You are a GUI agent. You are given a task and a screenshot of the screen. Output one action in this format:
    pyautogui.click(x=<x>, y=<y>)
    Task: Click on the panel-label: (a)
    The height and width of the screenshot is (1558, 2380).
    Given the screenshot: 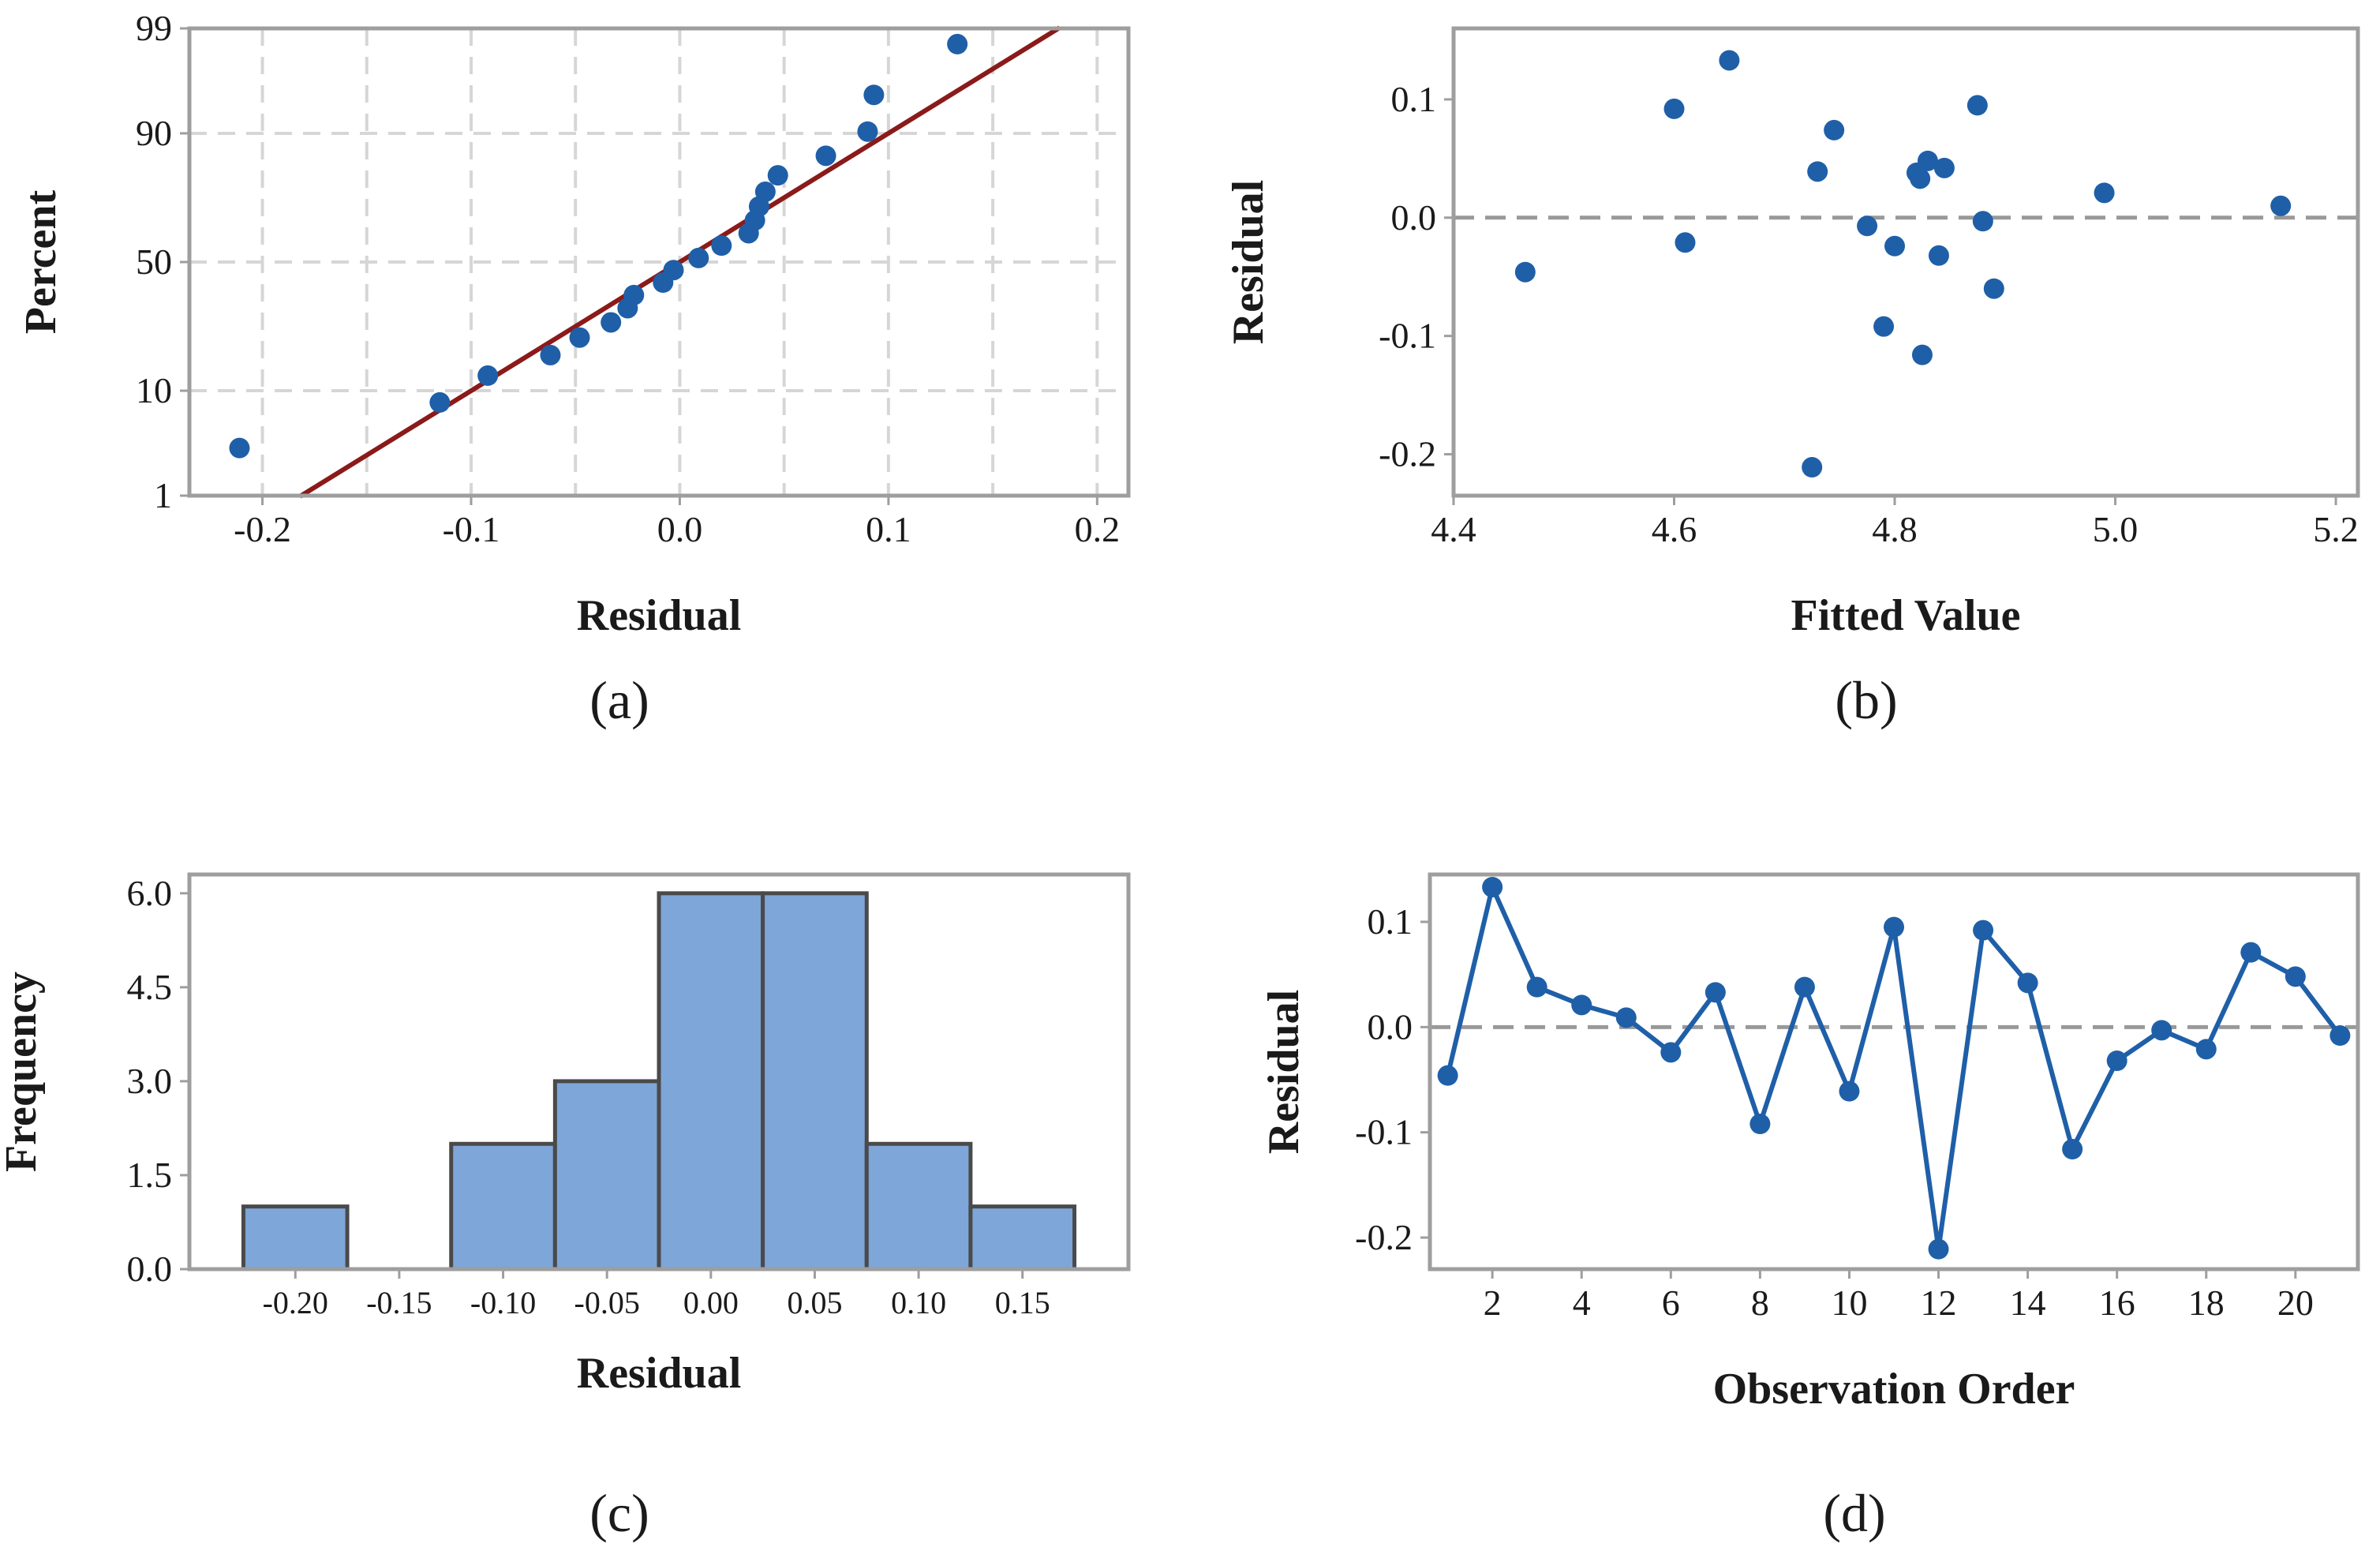 What is the action you would take?
    pyautogui.click(x=619, y=700)
    